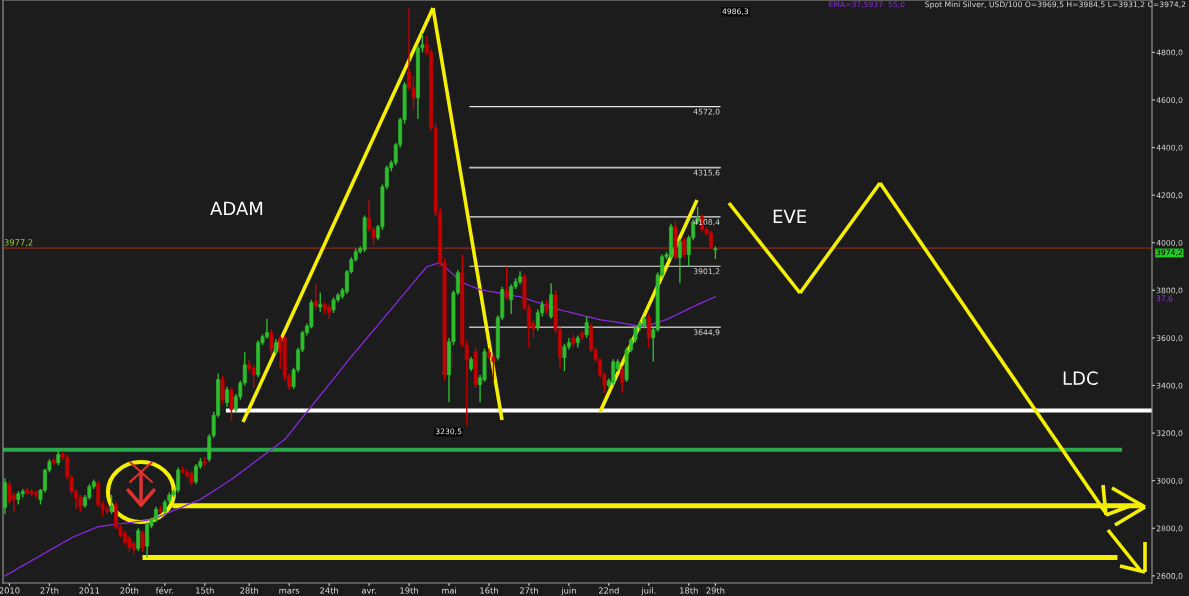 The width and height of the screenshot is (1189, 596). What do you see at coordinates (18, 243) in the screenshot?
I see `ref-line-label: 3977,2` at bounding box center [18, 243].